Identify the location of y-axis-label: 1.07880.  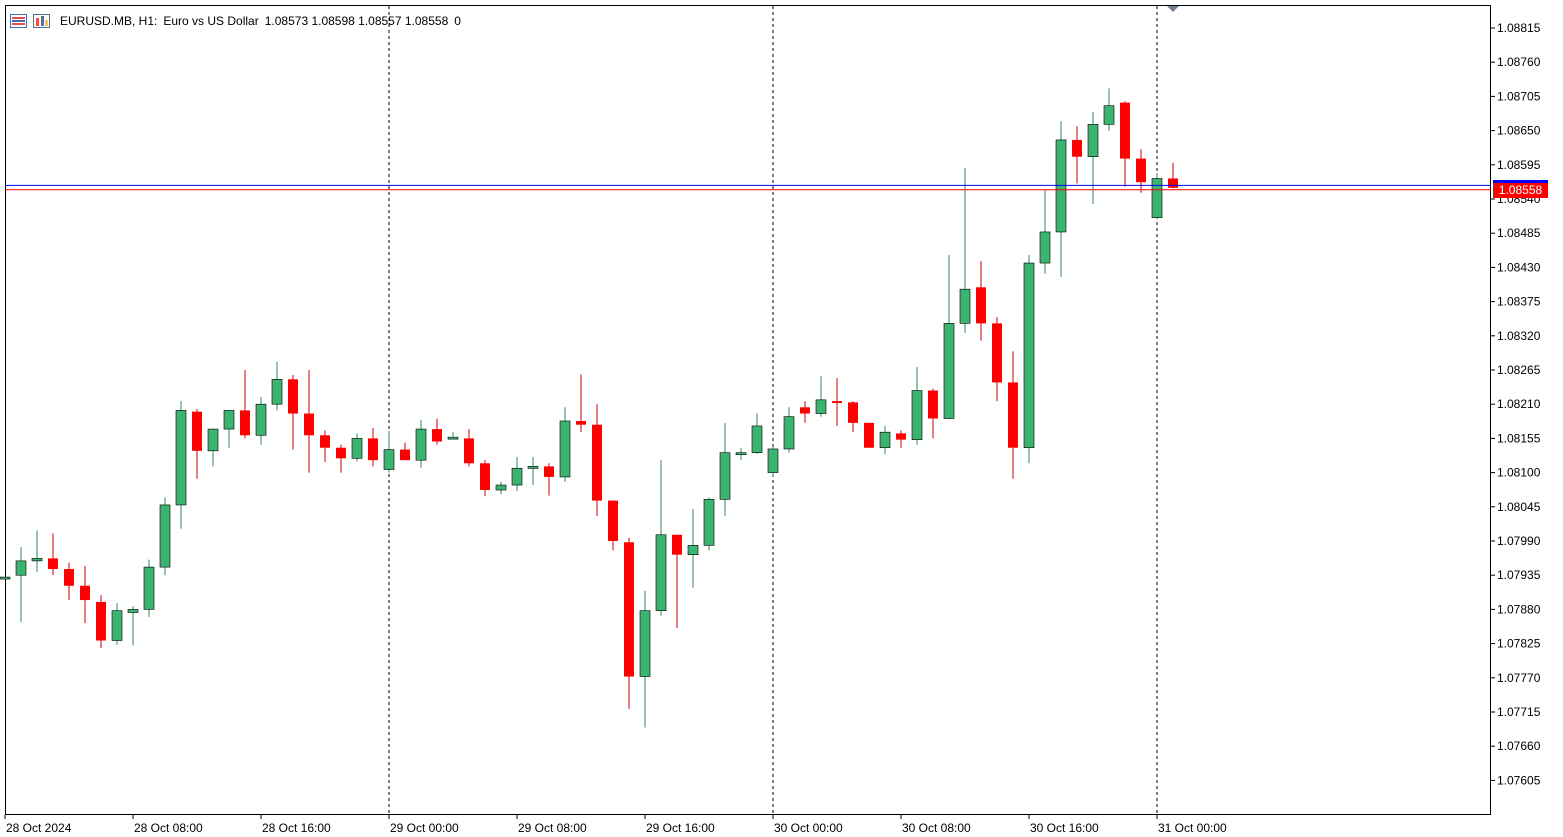
(1519, 609).